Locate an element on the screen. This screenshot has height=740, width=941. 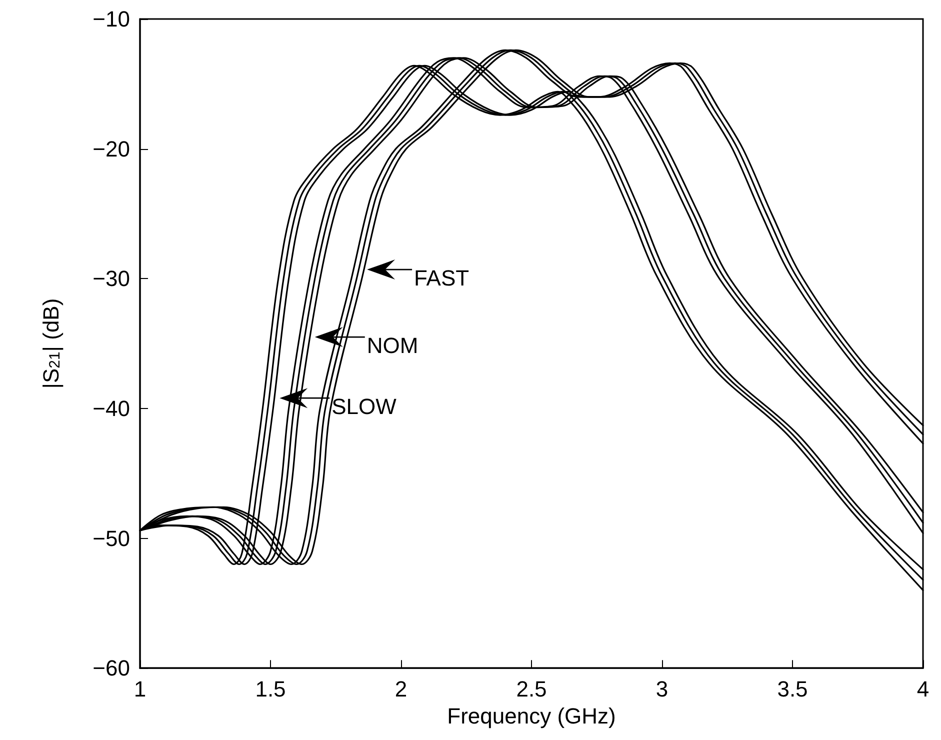
annotation: SLOW is located at coordinates (364, 407).